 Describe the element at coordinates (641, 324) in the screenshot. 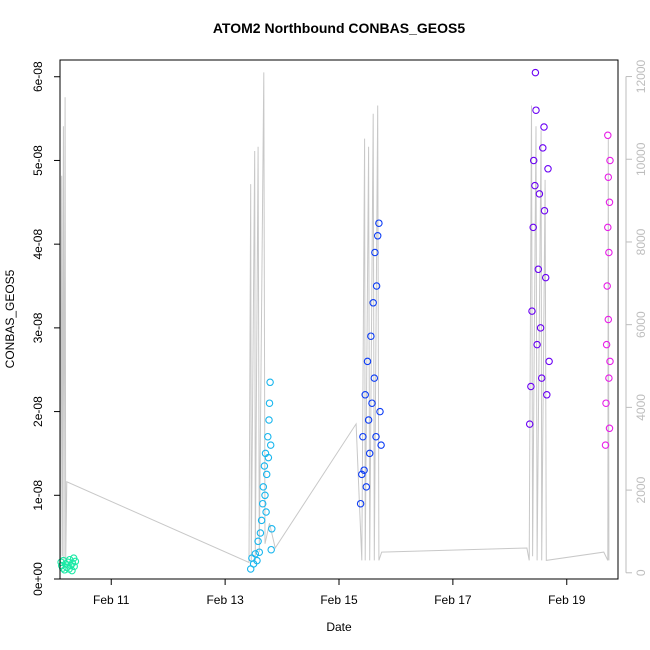

I see `right-tick-label: 6000` at that location.